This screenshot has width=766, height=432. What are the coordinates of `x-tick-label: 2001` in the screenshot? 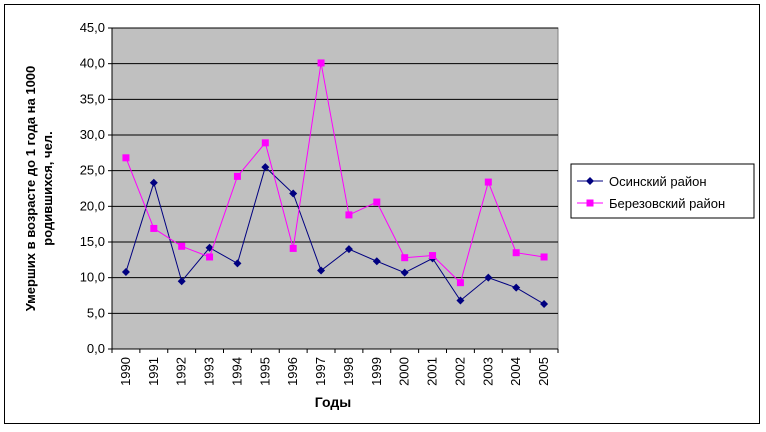 It's located at (432, 371).